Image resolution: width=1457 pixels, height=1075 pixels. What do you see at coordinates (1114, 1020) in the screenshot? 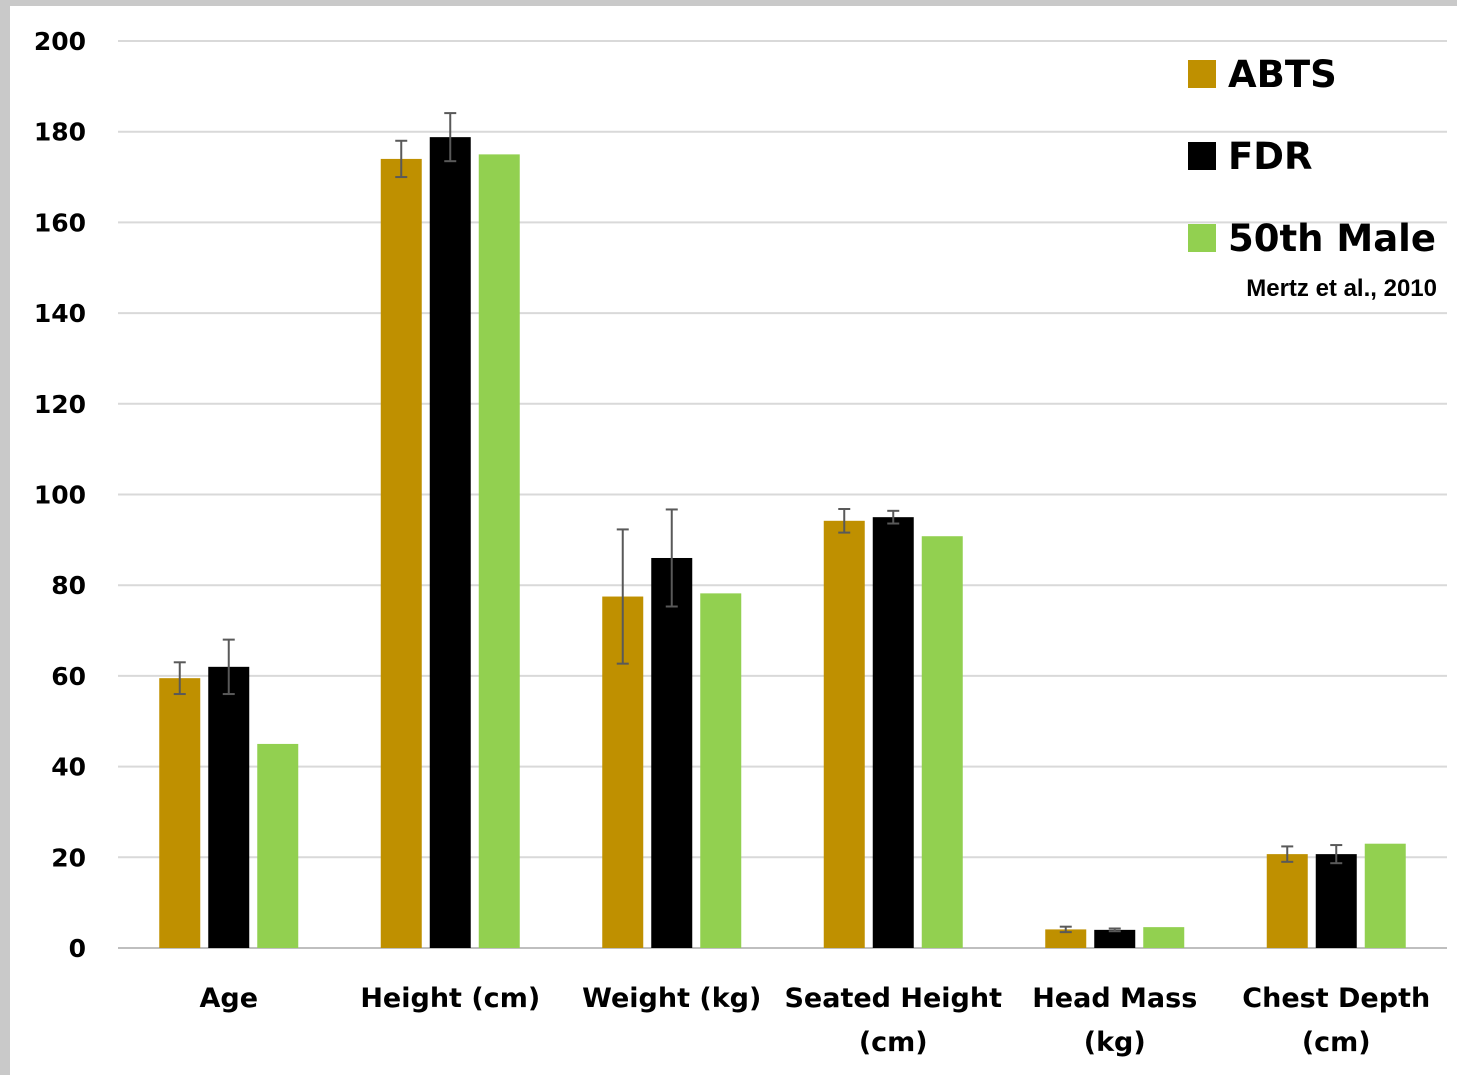
I see `category-label: Head Mass (kg)` at bounding box center [1114, 1020].